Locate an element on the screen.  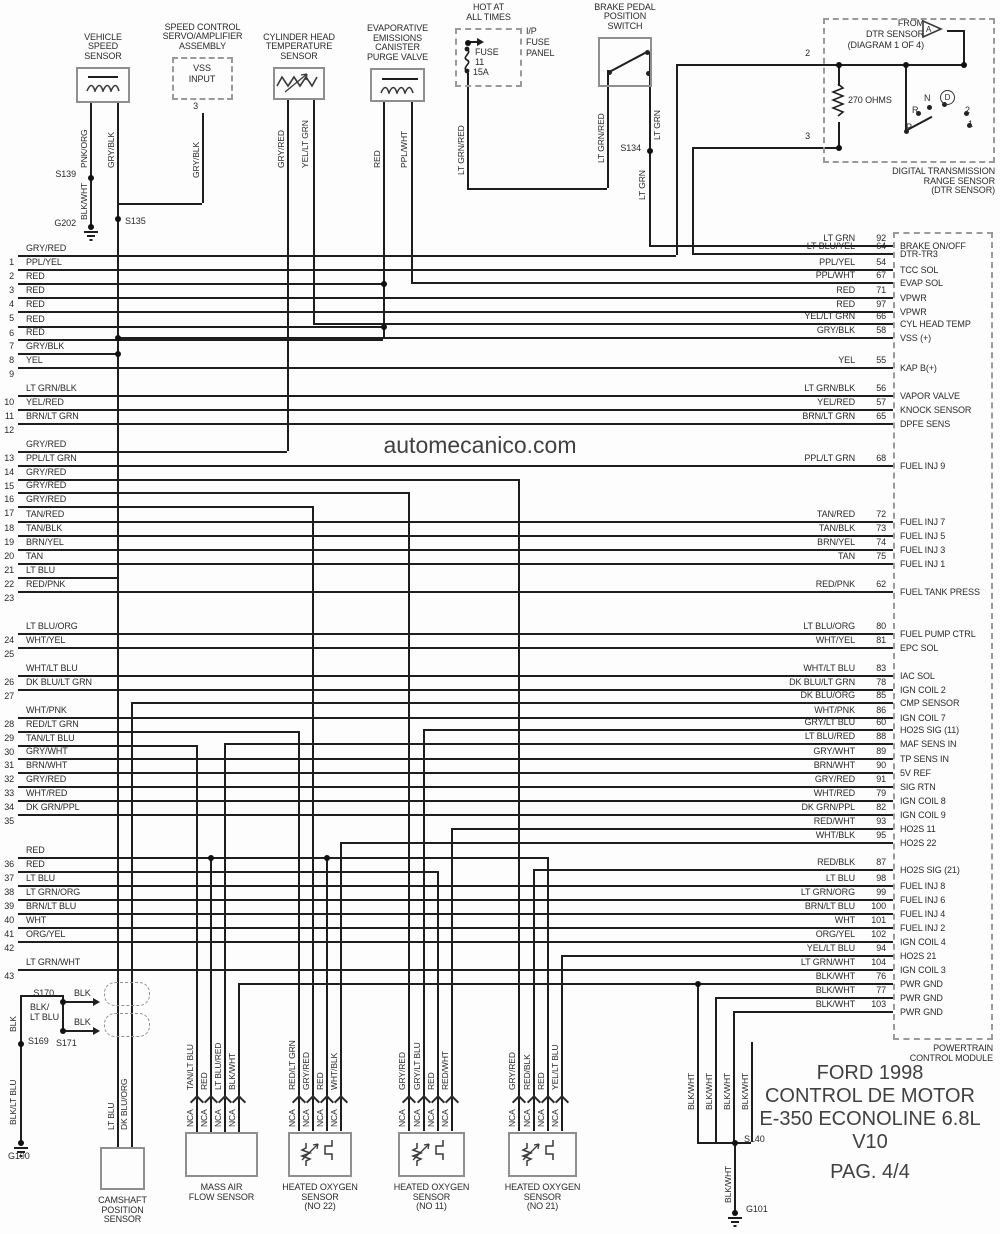
wire-color-label: DK GRN/PPL is located at coordinates (828, 807).